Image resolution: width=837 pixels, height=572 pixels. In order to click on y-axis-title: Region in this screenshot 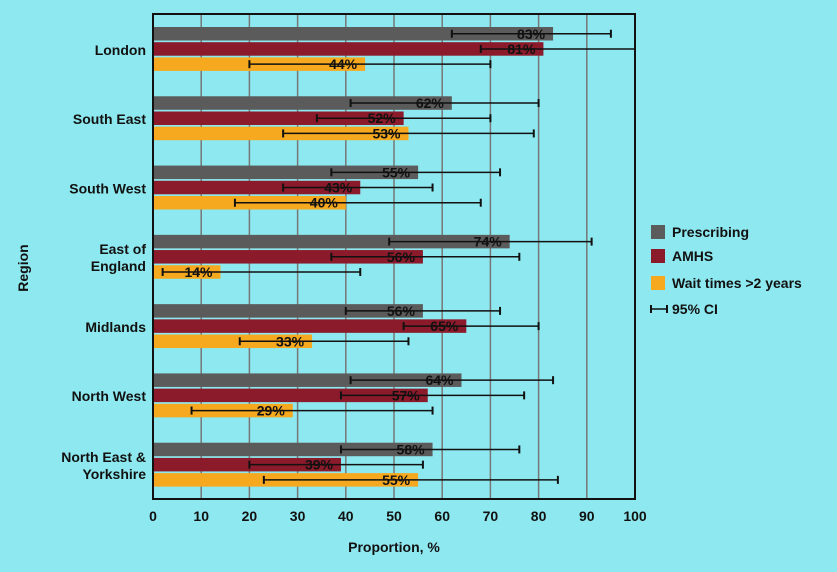, I will do `click(23, 267)`.